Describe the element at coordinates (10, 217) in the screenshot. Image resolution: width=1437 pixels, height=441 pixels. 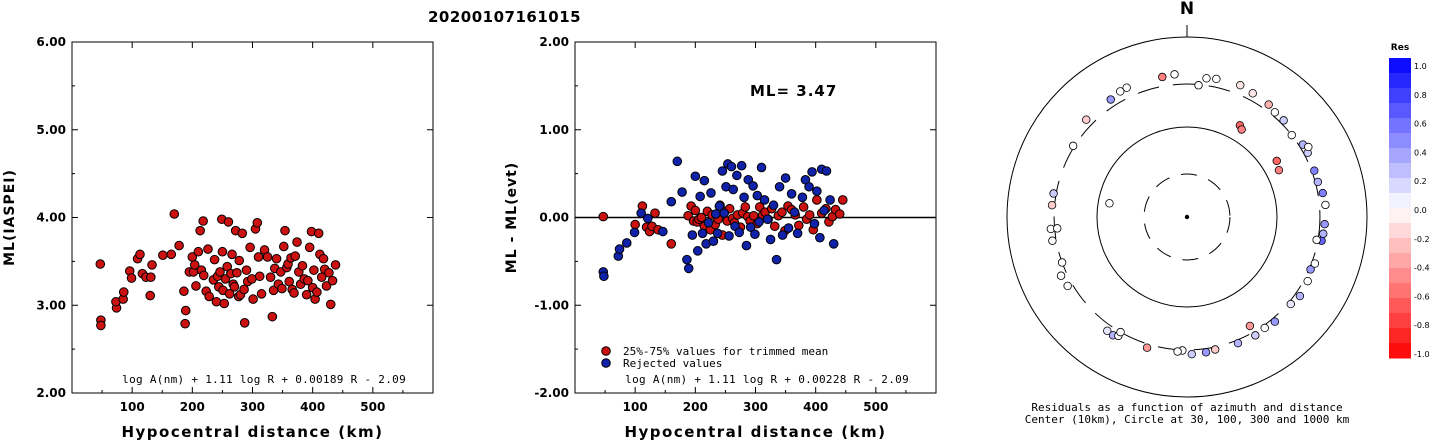
I see `y-axis-label: ML(IASPEI)` at that location.